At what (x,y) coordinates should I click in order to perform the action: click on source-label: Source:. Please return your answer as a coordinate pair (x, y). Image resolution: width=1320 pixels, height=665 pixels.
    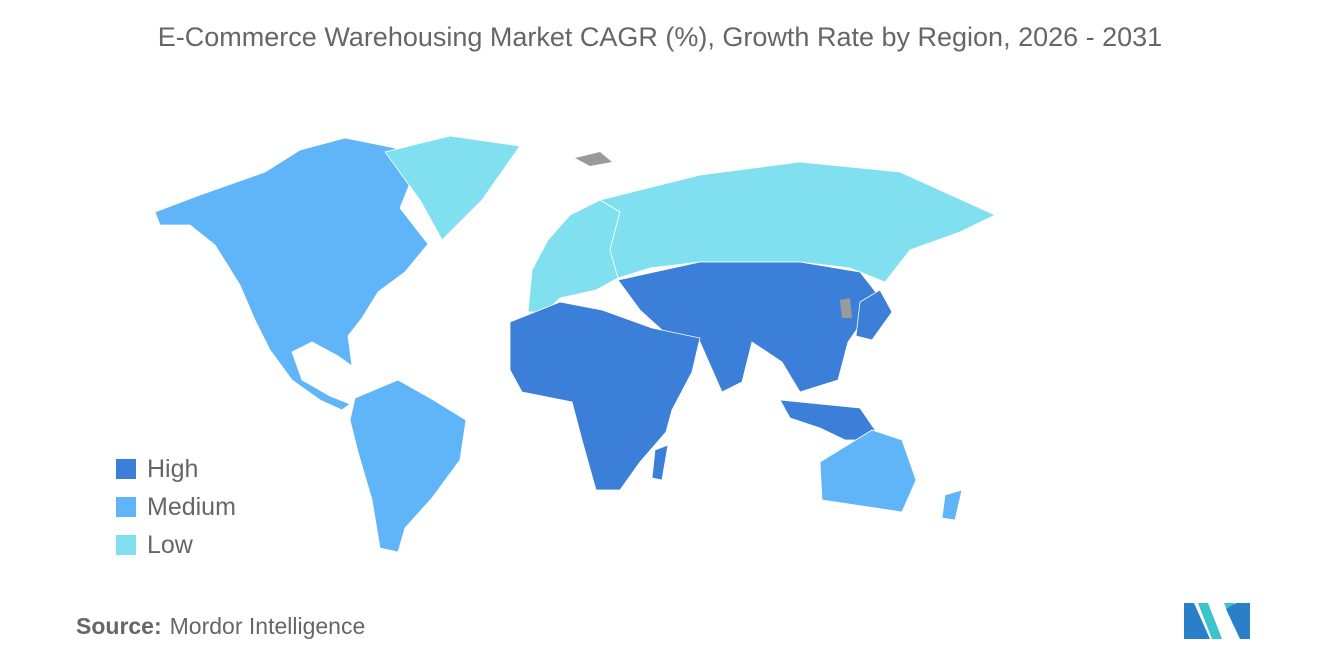
    Looking at the image, I should click on (119, 626).